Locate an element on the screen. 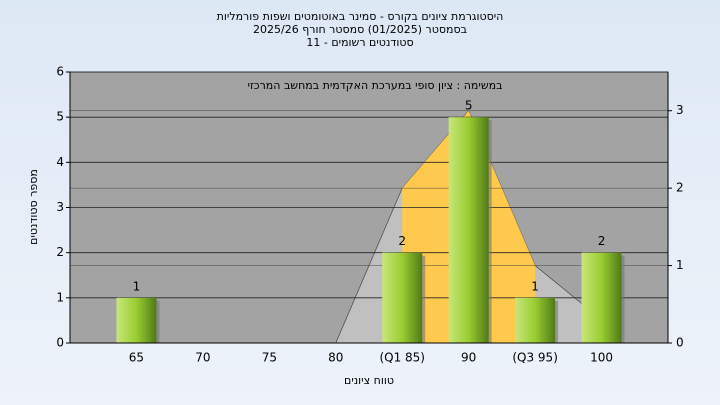 This screenshot has height=405, width=720. x-tick-label: 65 is located at coordinates (136, 358).